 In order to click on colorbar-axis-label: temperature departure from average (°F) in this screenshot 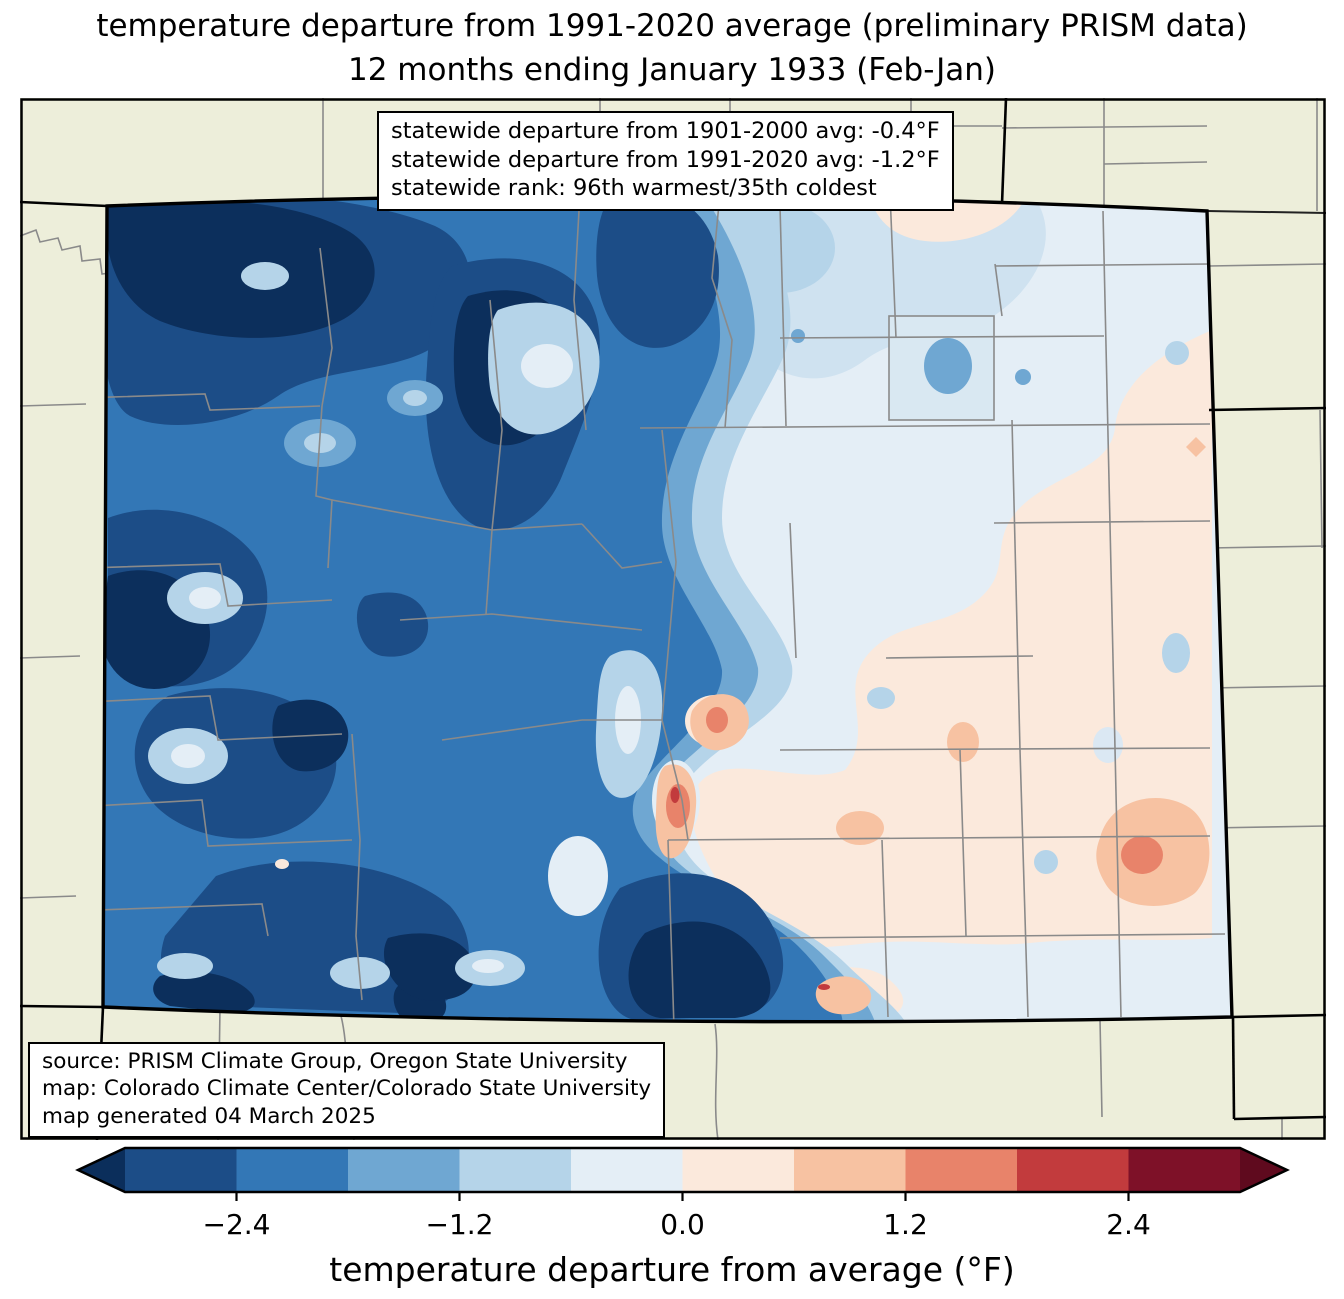, I will do `click(672, 1269)`.